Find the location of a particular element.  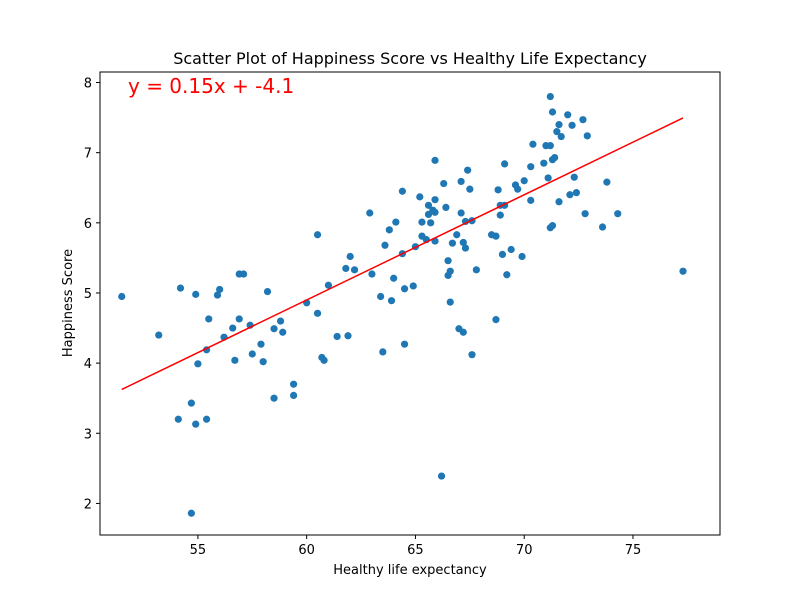

x-tick-label: 65 is located at coordinates (415, 550).